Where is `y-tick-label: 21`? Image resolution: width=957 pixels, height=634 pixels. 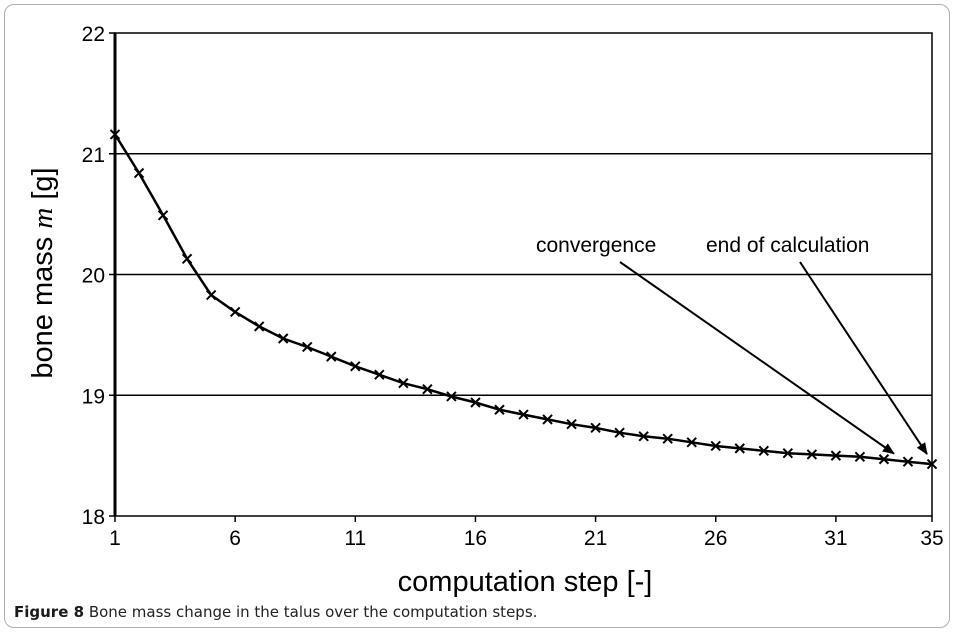
y-tick-label: 21 is located at coordinates (93, 155).